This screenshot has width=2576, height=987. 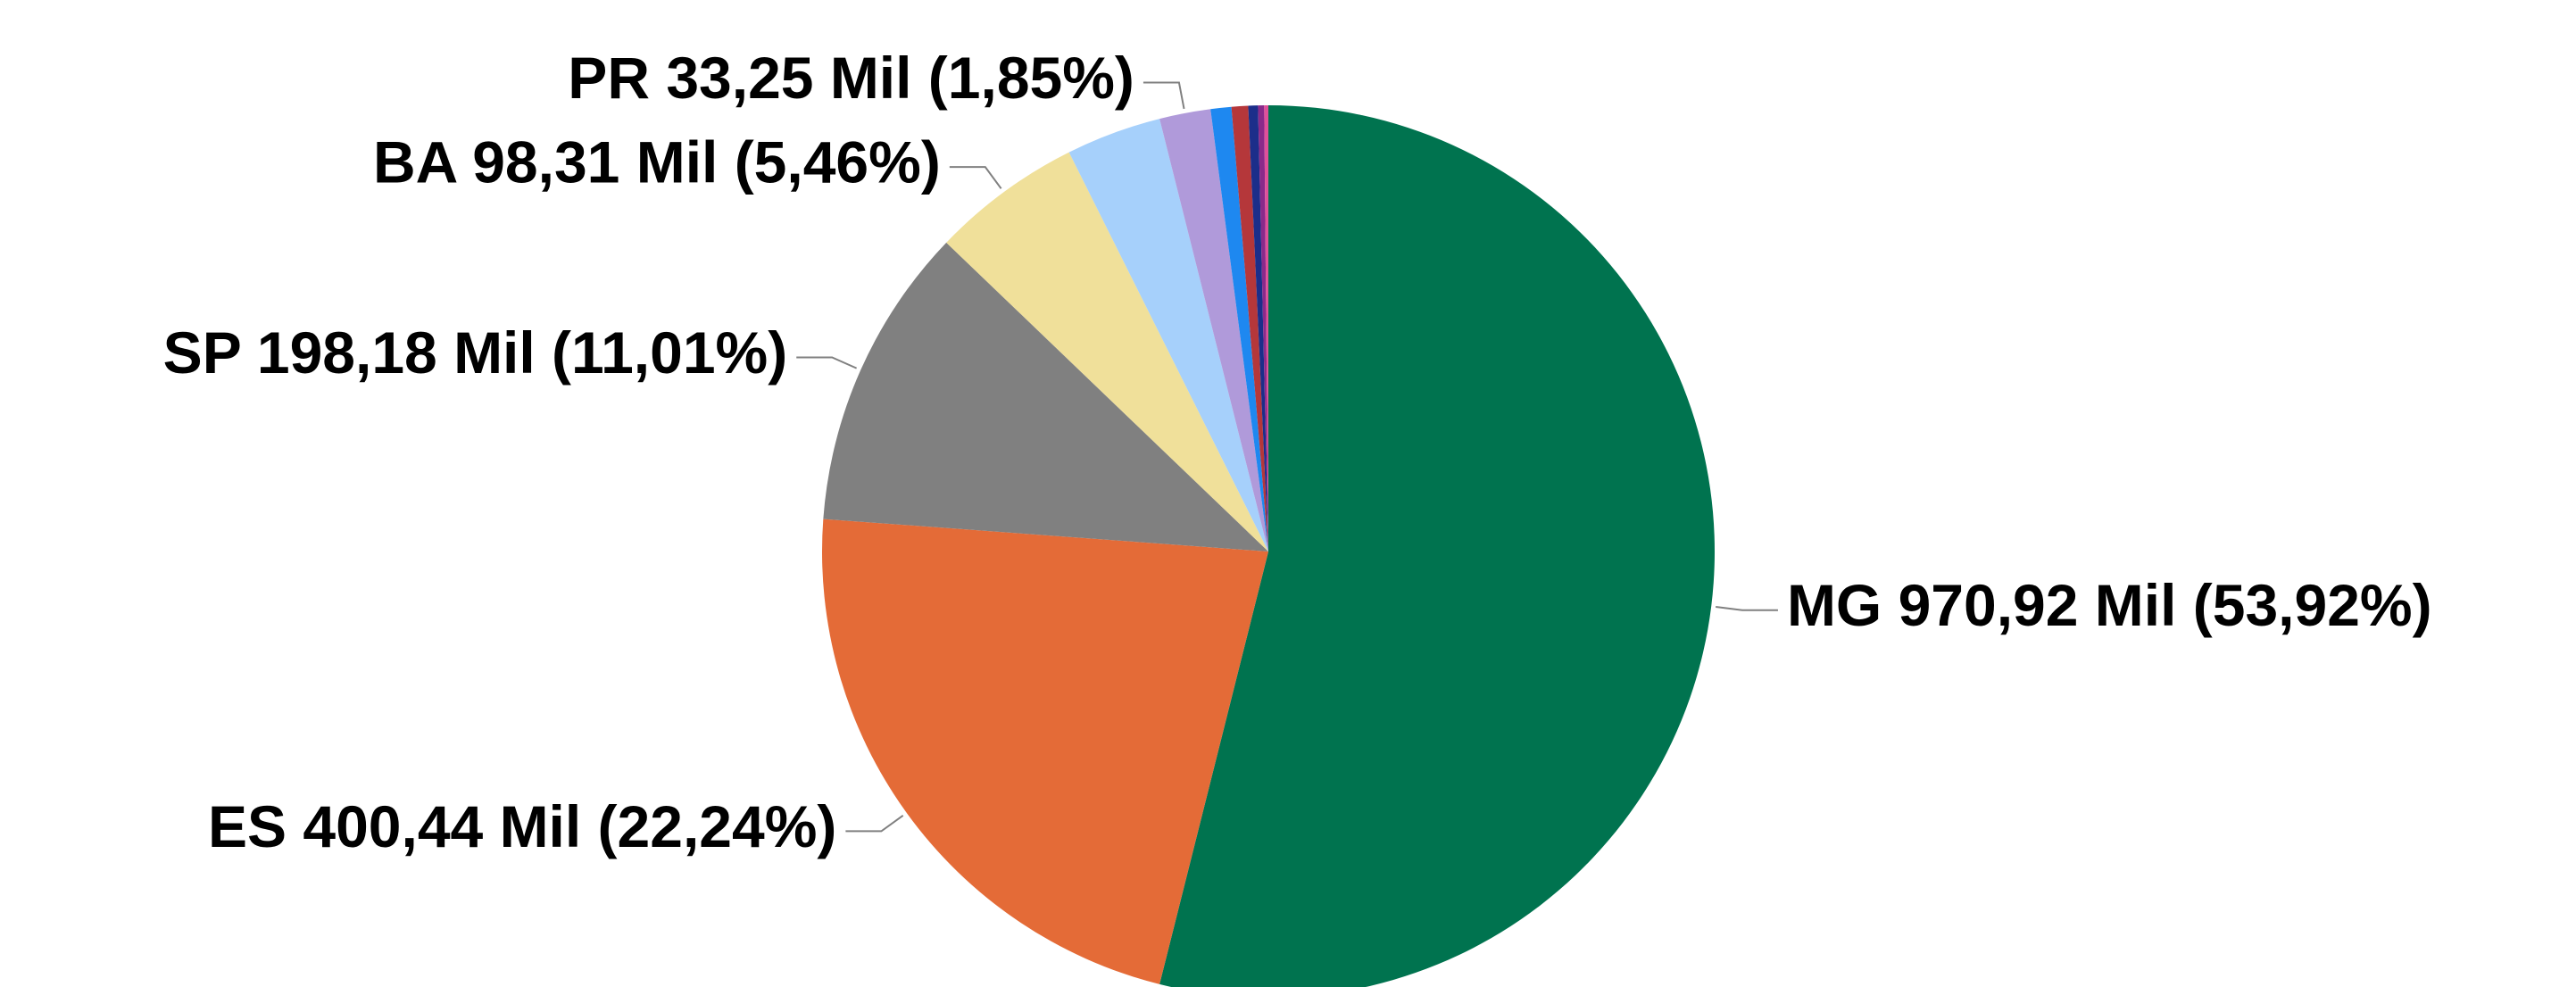 I want to click on data-label: SP 198,18 Mil (11,01%), so click(x=476, y=352).